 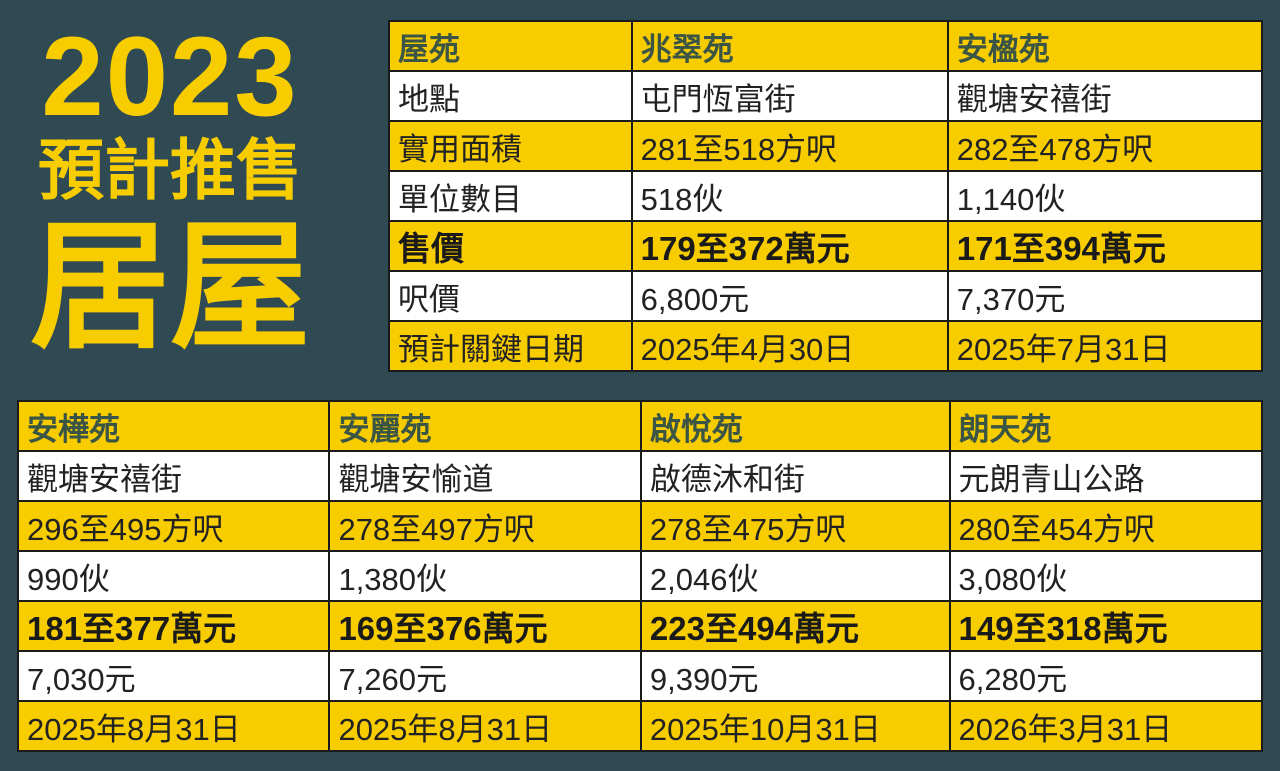 What do you see at coordinates (1105, 576) in the screenshot?
I see `cell-units: 3,080伙` at bounding box center [1105, 576].